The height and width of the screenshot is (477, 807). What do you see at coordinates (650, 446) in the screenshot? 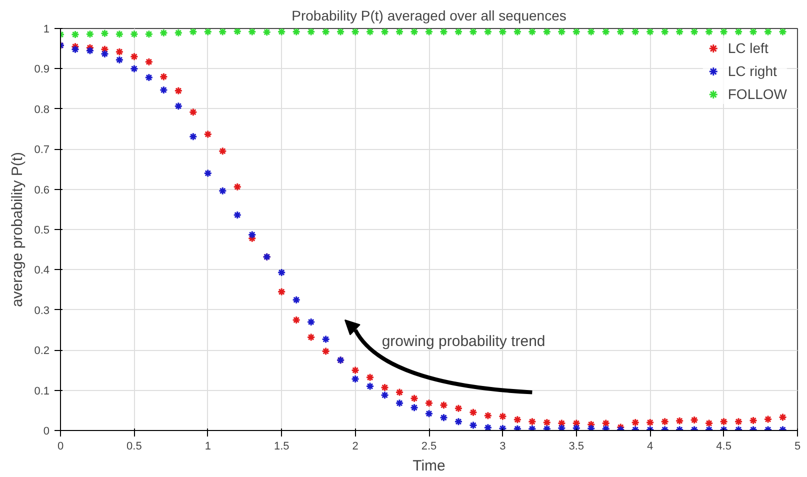
I see `x-tick-label: 4` at bounding box center [650, 446].